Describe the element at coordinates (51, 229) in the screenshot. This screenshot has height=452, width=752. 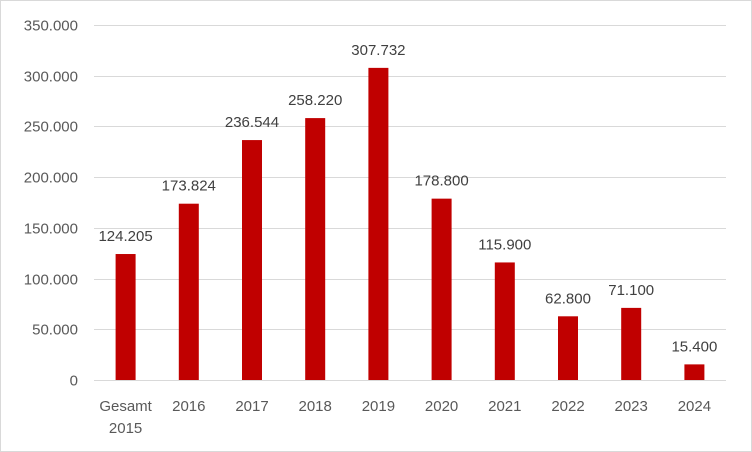
I see `y-tick-label: 150.000` at that location.